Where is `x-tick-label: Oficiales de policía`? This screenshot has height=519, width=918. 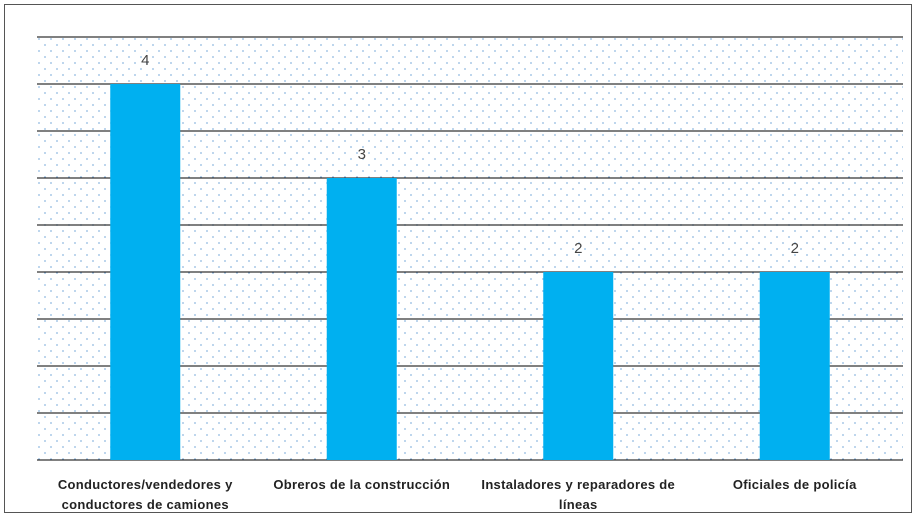
x-tick-label: Oficiales de policía is located at coordinates (794, 484).